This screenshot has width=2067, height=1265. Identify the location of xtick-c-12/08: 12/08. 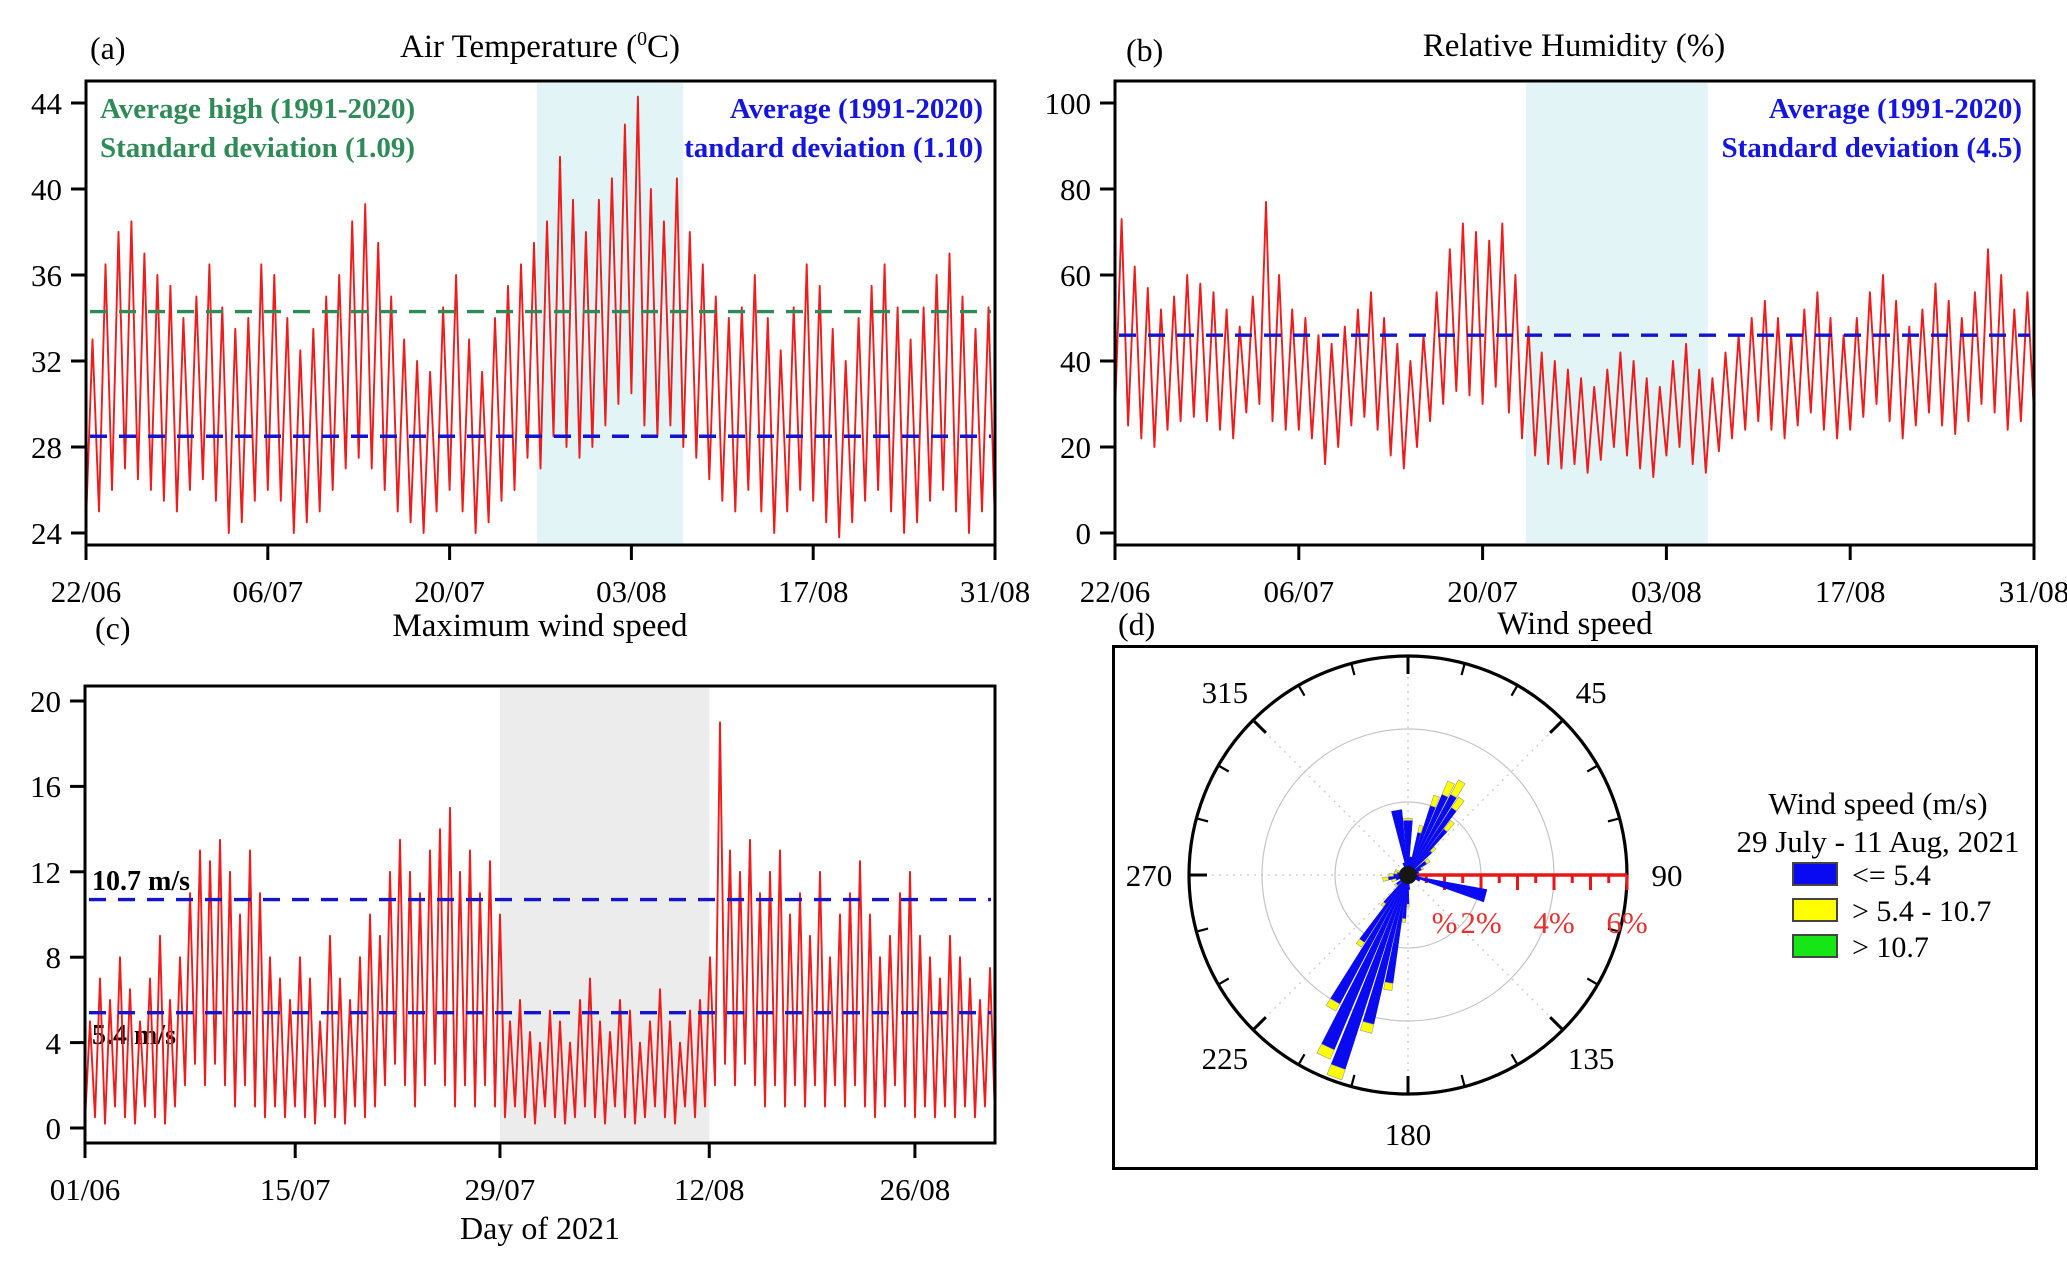
(709, 1189).